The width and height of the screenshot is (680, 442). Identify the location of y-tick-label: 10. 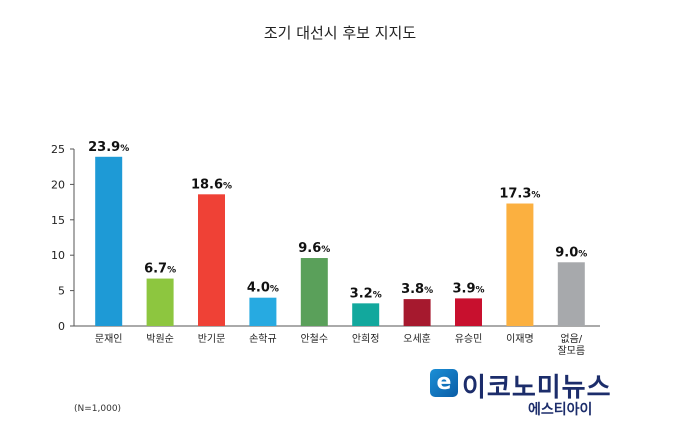
(58, 255).